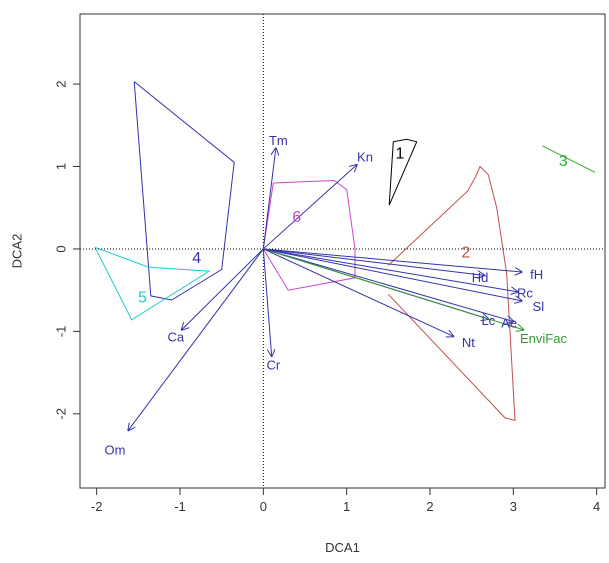 This screenshot has height=563, width=609. Describe the element at coordinates (543, 338) in the screenshot. I see `vector-envifac-label: EnviFac` at that location.